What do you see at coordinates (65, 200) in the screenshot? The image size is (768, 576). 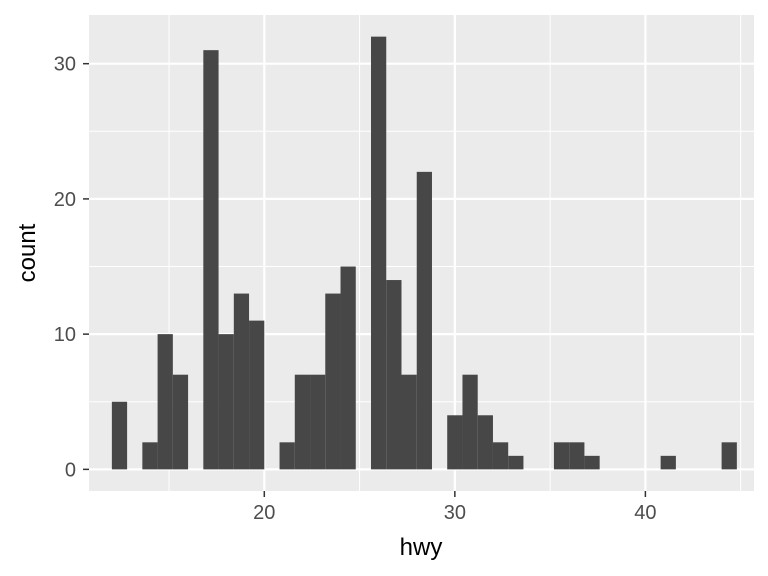 I see `y-tick-label: 20` at bounding box center [65, 200].